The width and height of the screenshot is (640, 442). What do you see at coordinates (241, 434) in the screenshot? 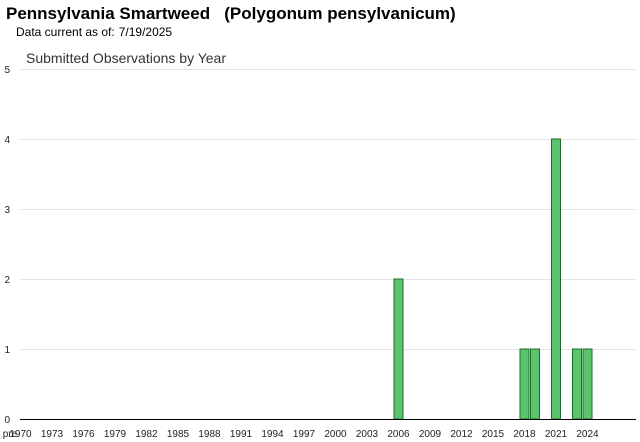
I see `x-tick-label: 1991` at bounding box center [241, 434].